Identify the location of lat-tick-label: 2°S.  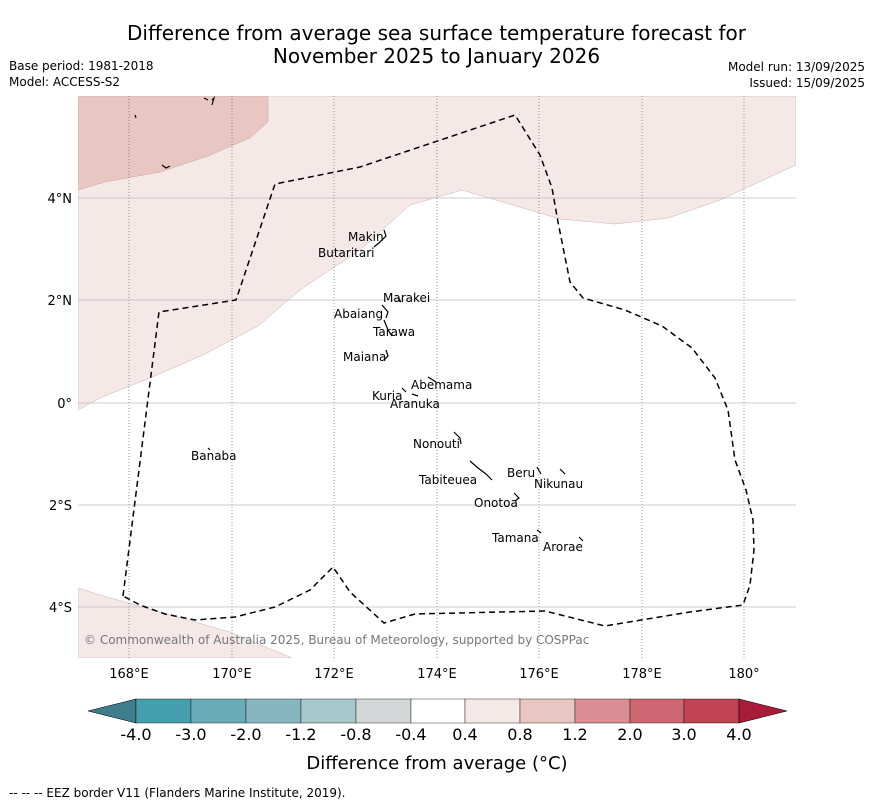
(60, 506).